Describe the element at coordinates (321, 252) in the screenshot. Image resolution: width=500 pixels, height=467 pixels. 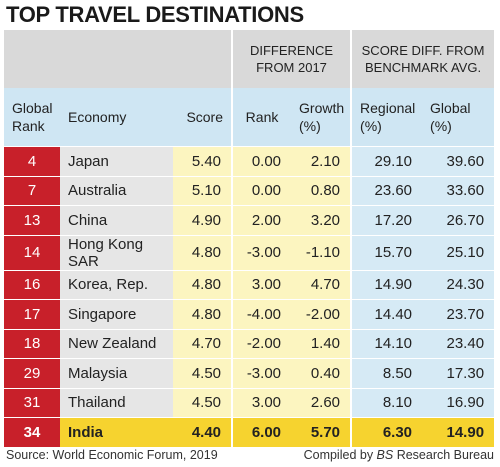
I see `growth-cell: -1.10` at that location.